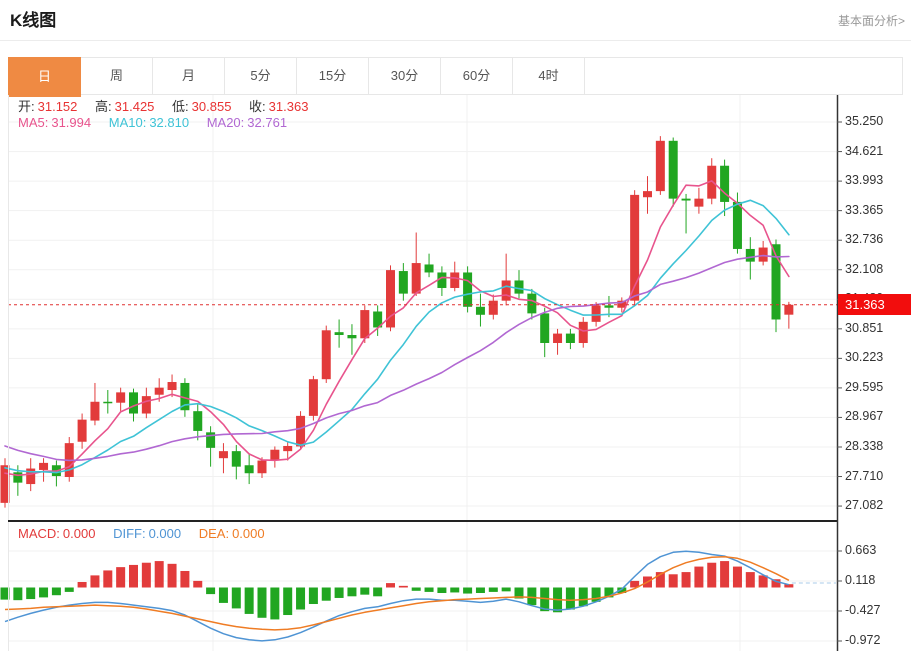 The width and height of the screenshot is (911, 651). I want to click on ma20-label: MA20:, so click(225, 122).